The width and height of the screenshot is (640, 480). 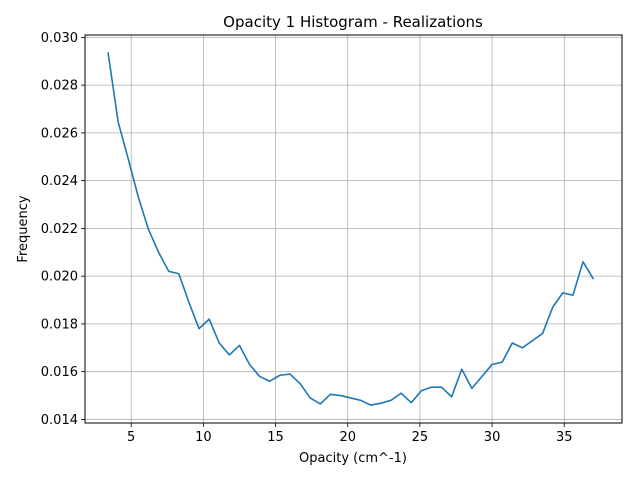 I want to click on chart-title: Opacity 1 Histogram - Realizations, so click(x=353, y=22).